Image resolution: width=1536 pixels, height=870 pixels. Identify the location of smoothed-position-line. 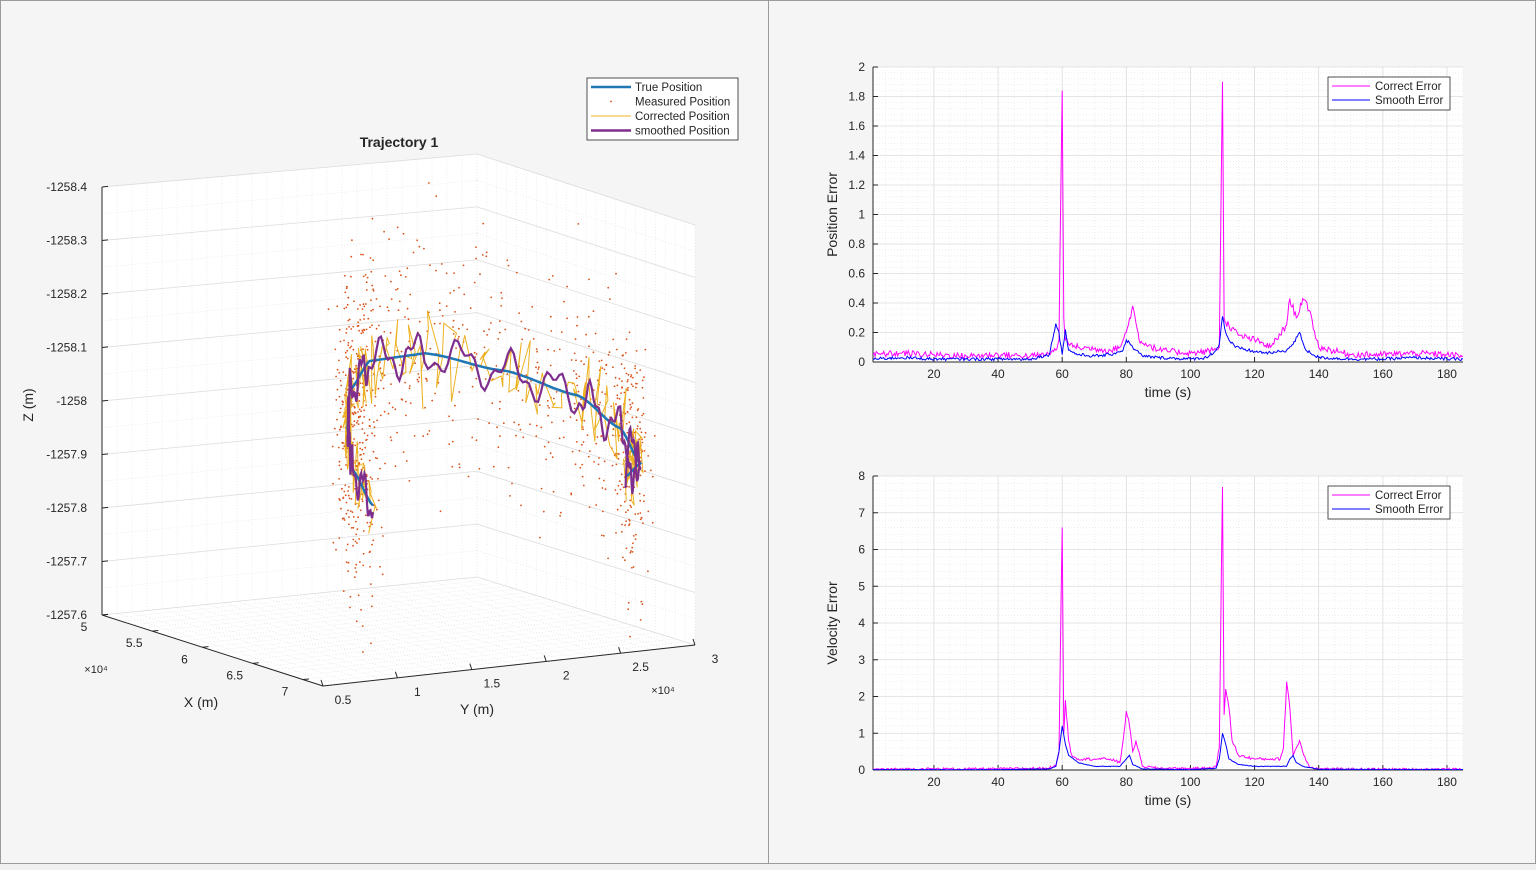
(494, 425).